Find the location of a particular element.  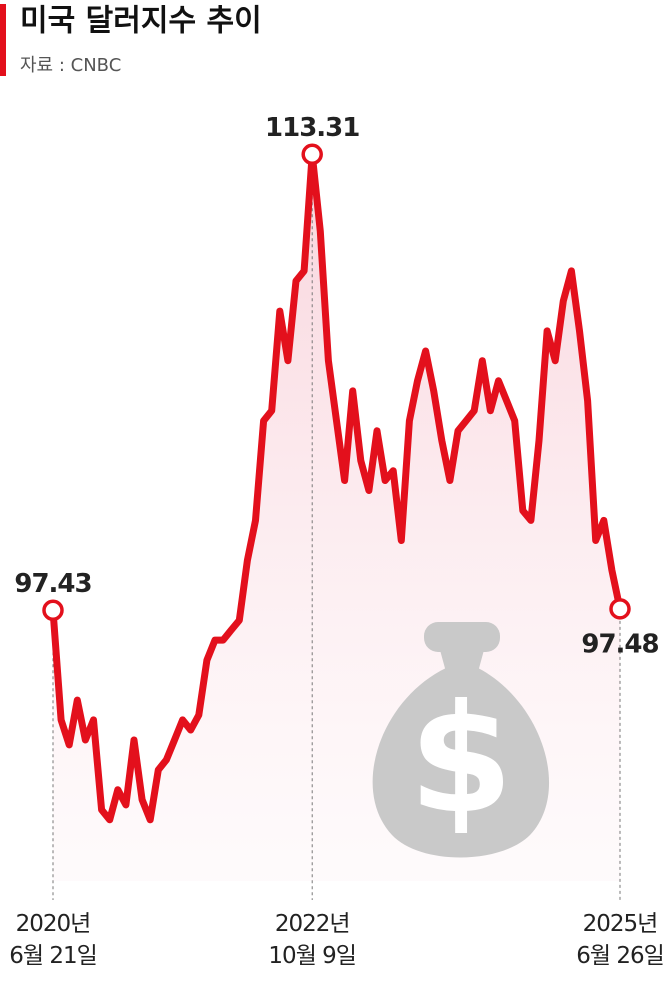

x-tick-label: 2020년 6월 21일 is located at coordinates (53, 940).